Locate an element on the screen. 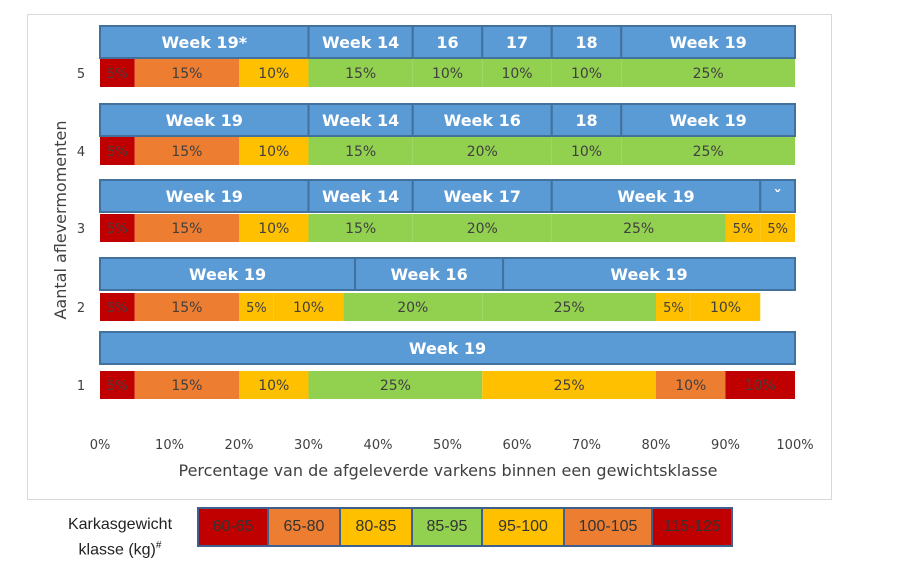 This screenshot has height=577, width=897. legend-item-95-100: 95-100 is located at coordinates (523, 527).